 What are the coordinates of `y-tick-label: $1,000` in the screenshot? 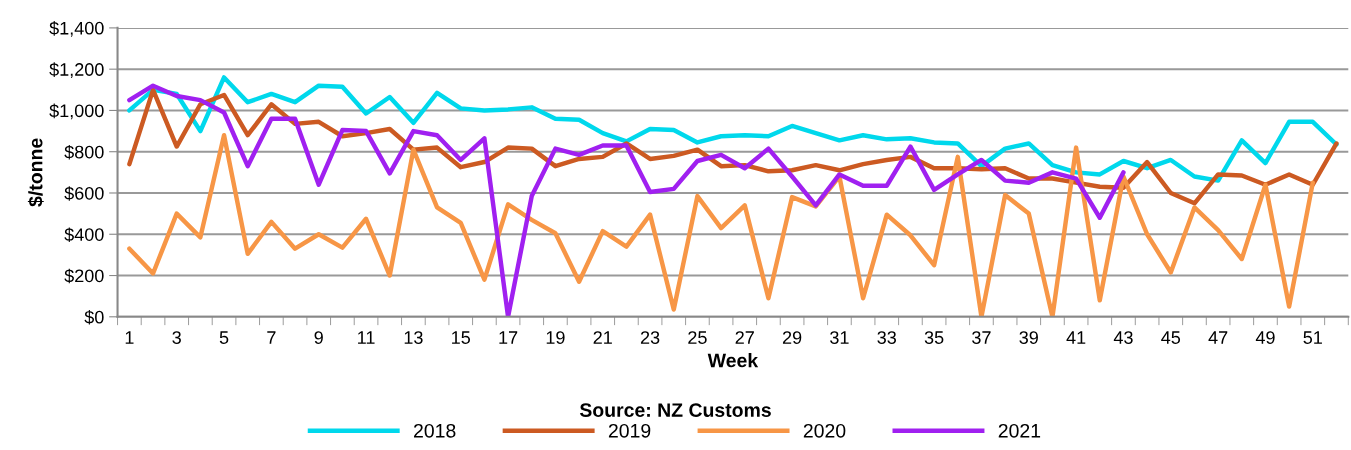 It's located at (76, 111).